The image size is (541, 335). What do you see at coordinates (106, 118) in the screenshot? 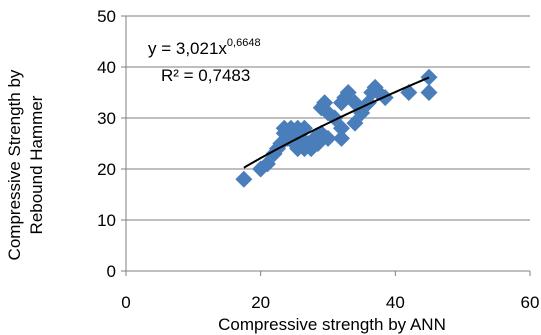
I see `y-tick-label: 30` at bounding box center [106, 118].